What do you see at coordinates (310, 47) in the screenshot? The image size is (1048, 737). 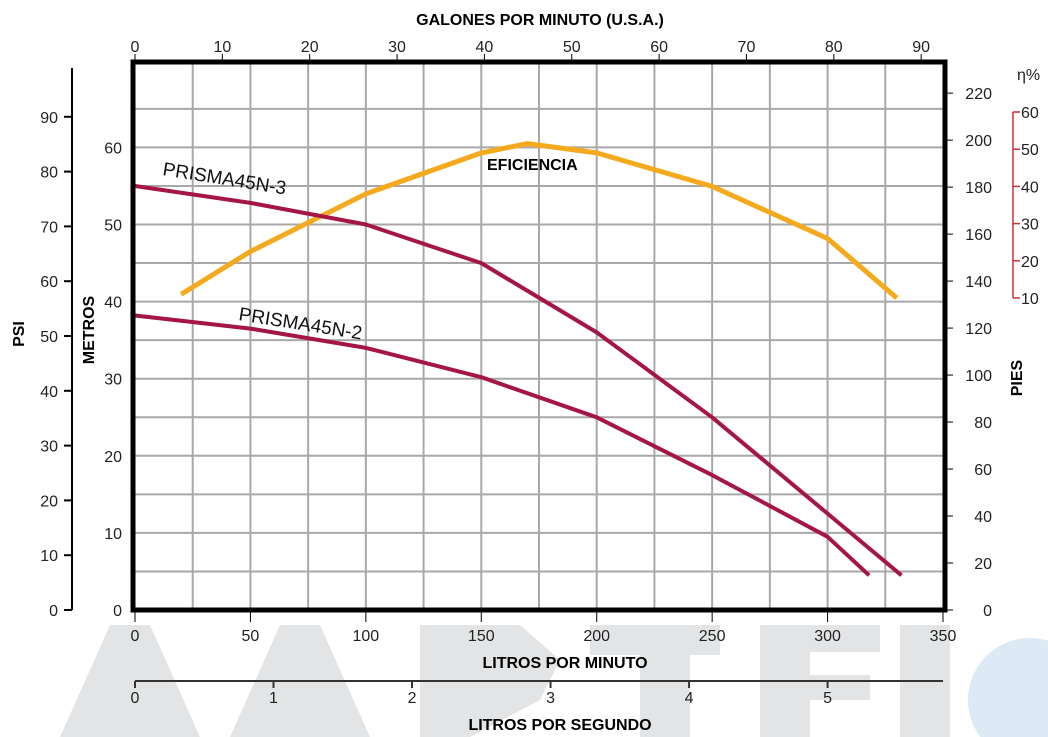 I see `tick-label-top: 20` at bounding box center [310, 47].